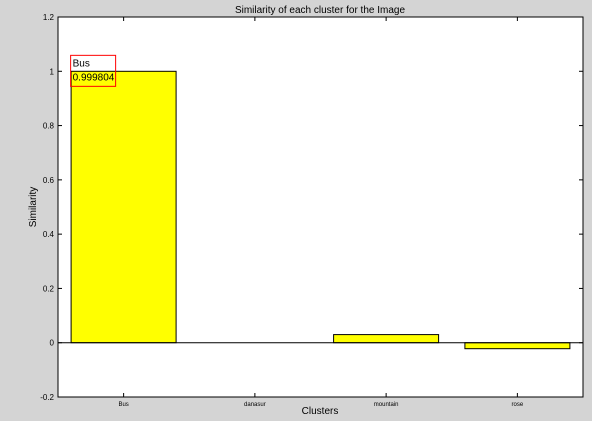  Describe the element at coordinates (386, 339) in the screenshot. I see `bar-mountain` at that location.